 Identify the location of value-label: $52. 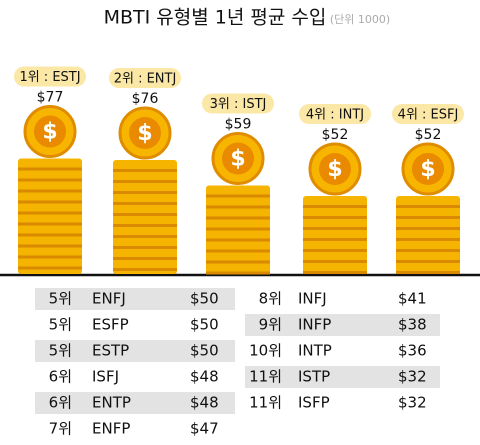
(428, 135).